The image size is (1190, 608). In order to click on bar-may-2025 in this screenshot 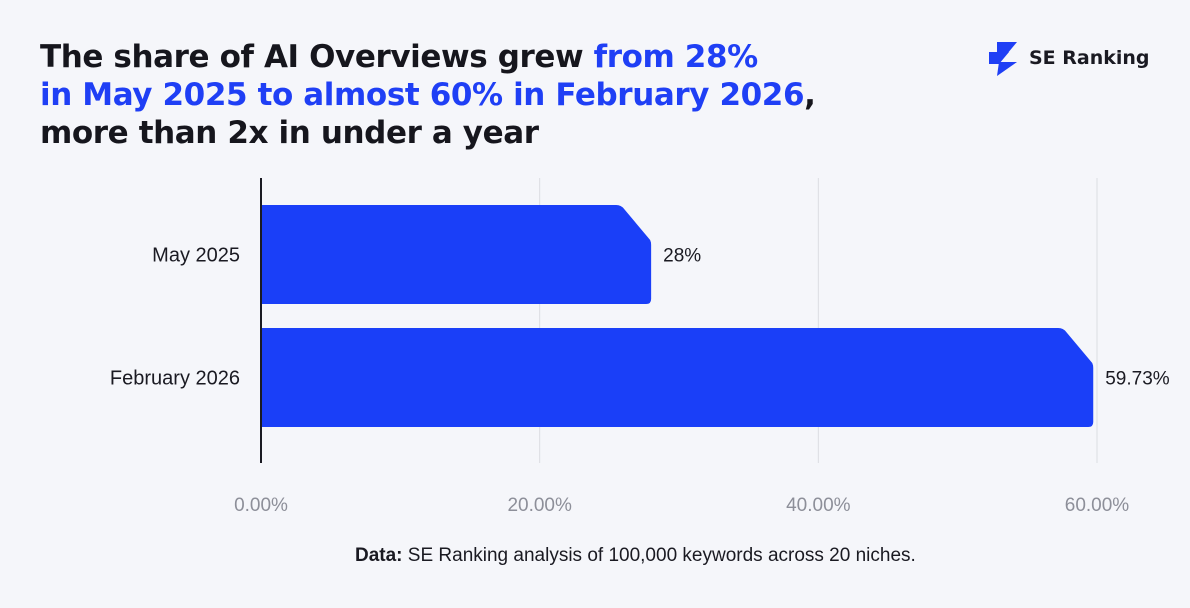, I will do `click(457, 254)`.